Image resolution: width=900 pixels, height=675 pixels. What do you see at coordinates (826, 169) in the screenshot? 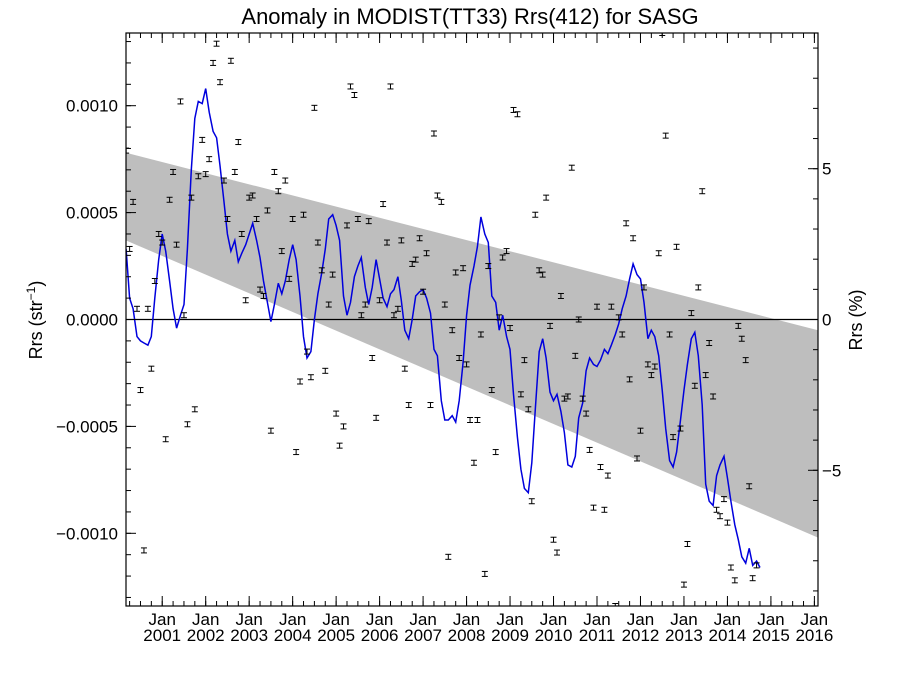
I see `y2-tick-label: 5` at bounding box center [826, 169].